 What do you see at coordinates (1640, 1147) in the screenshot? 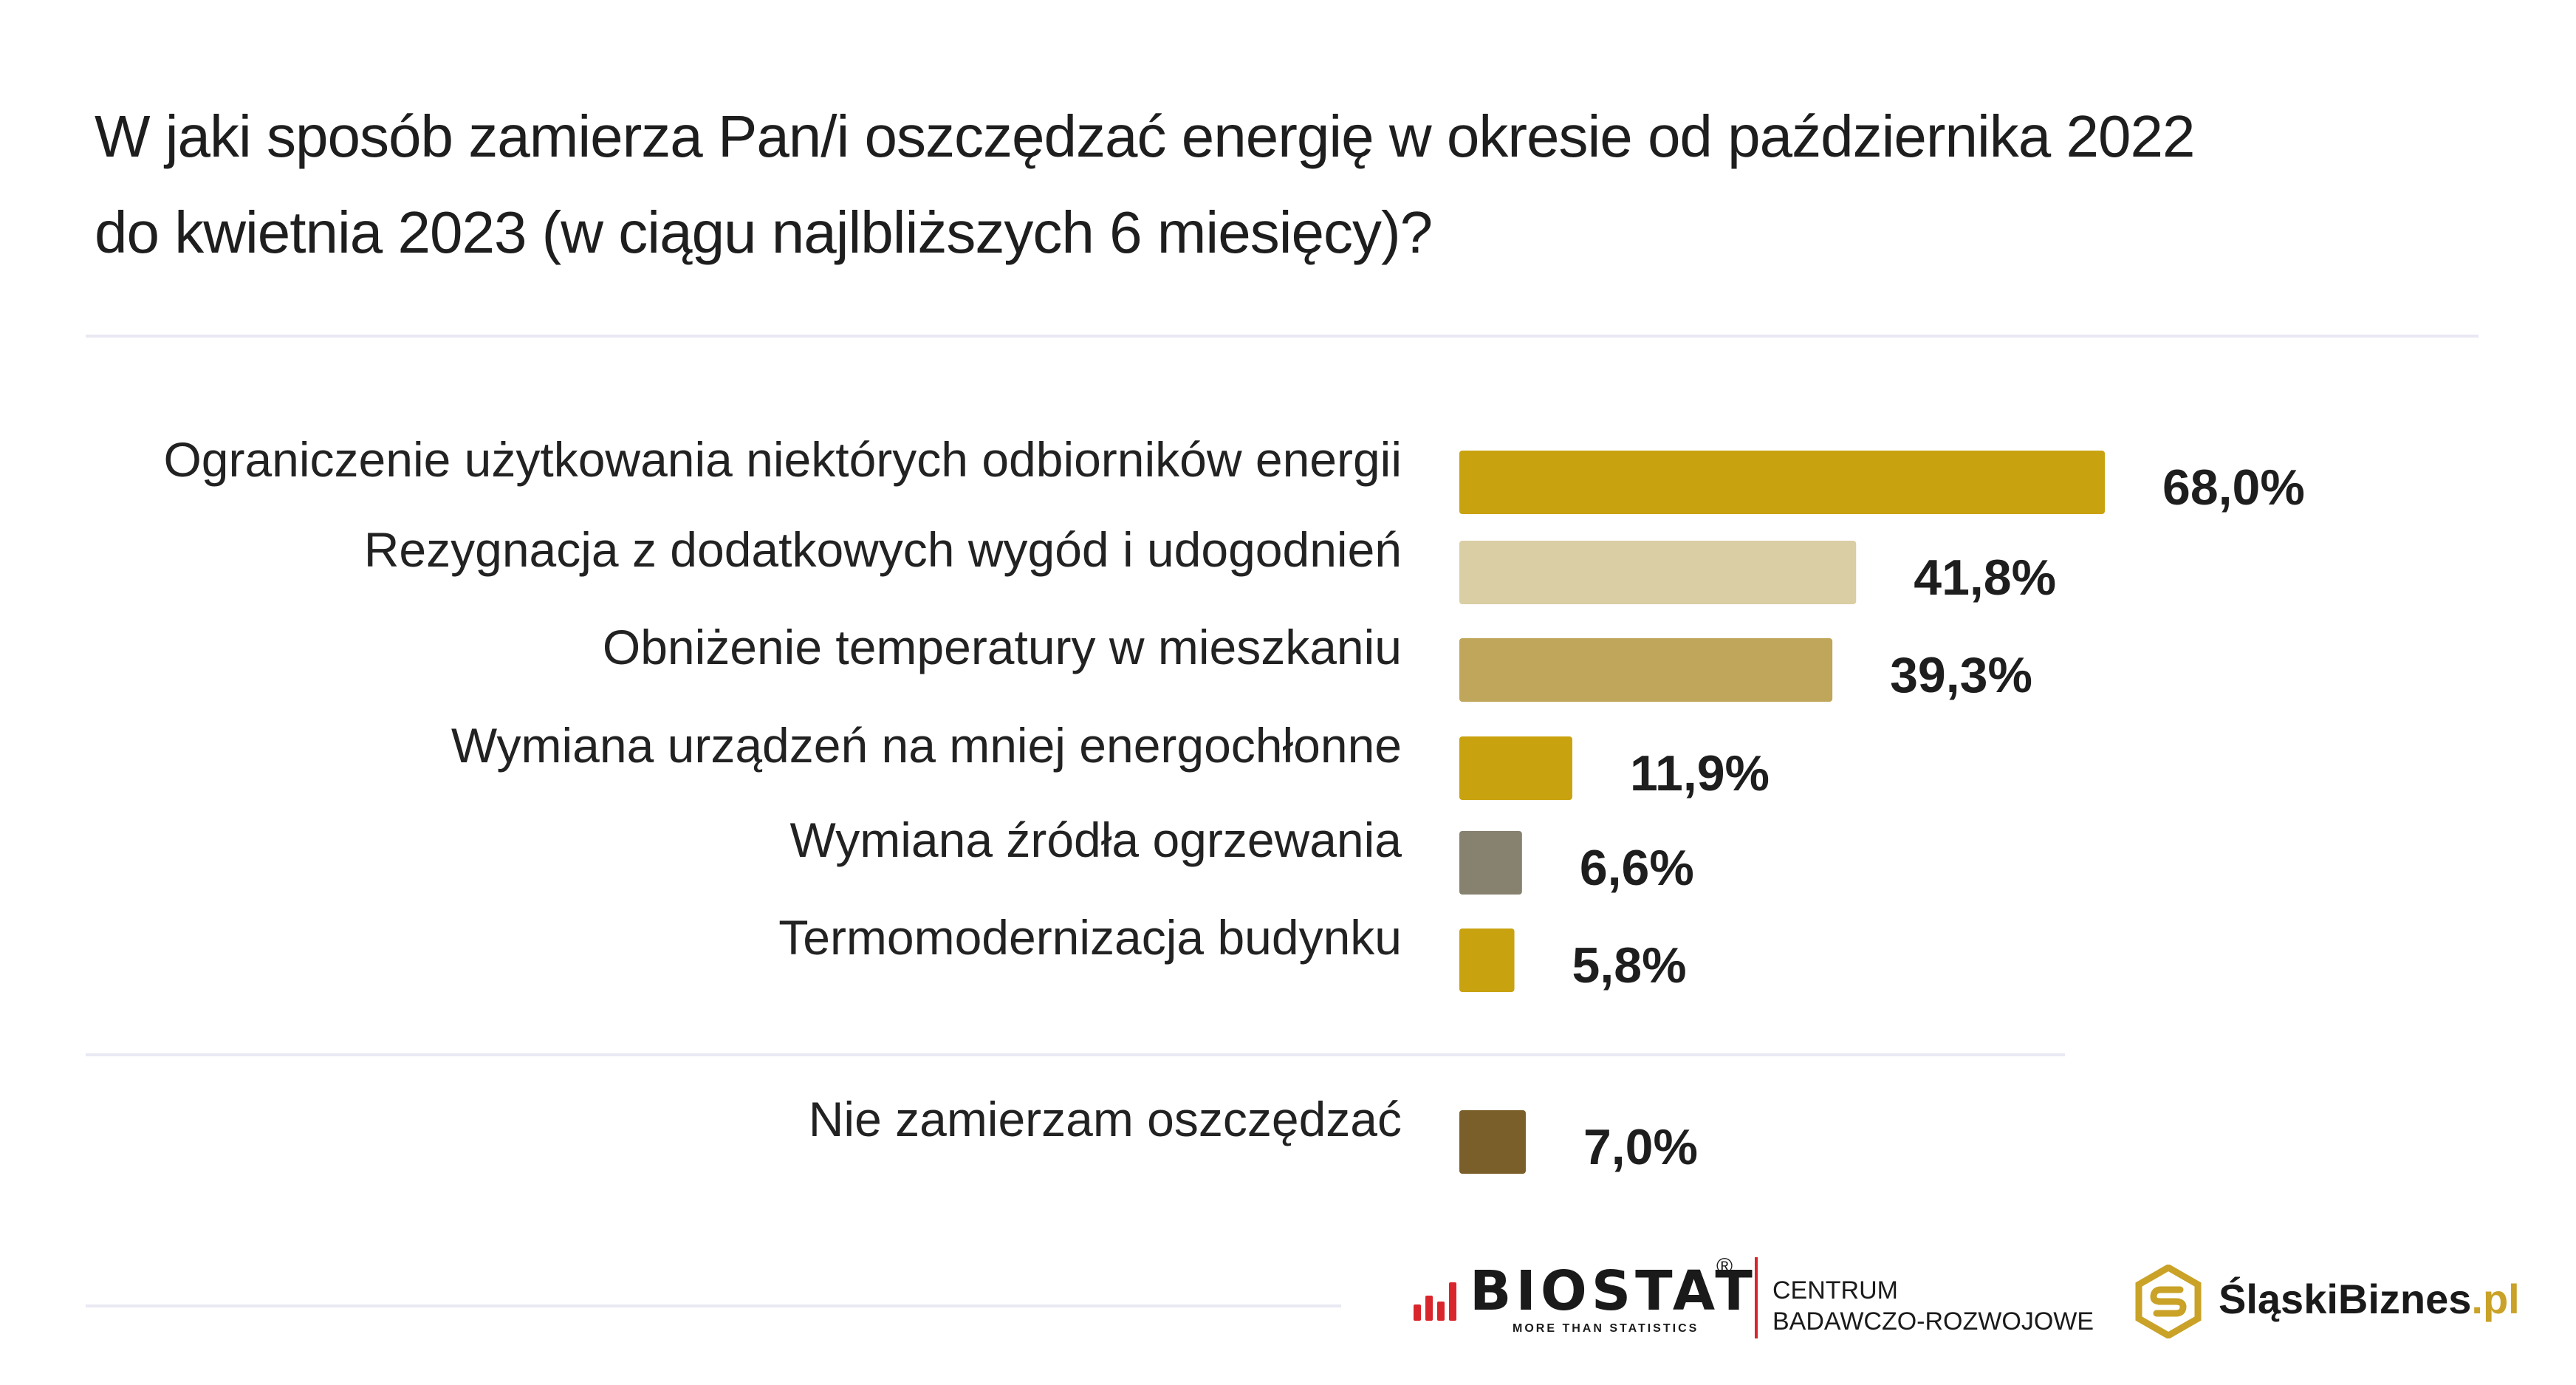
I see `value-label: 7,0%` at bounding box center [1640, 1147].